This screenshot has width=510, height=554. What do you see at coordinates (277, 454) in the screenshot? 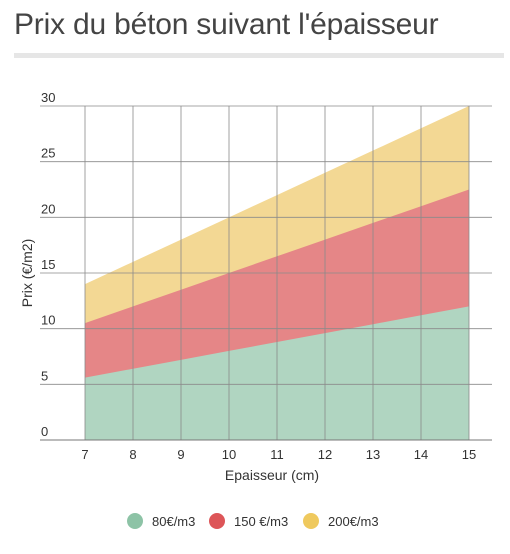
I see `x-tick-label: 11` at bounding box center [277, 454].